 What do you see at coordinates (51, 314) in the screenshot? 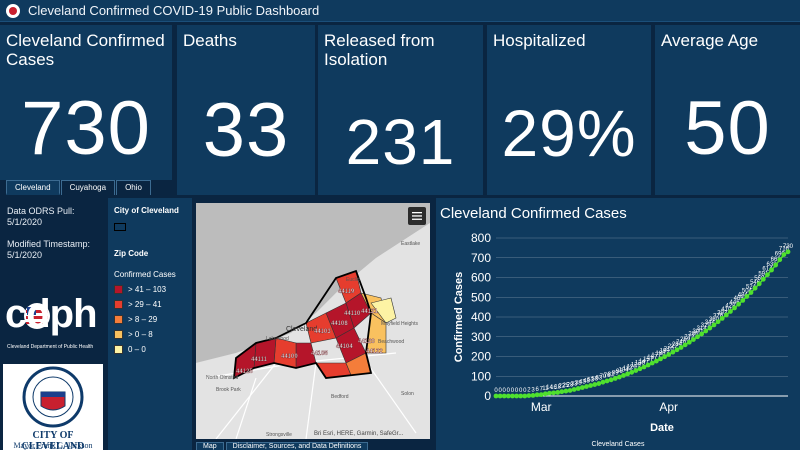
I see `cdph-wordmark: cdph` at bounding box center [51, 314].